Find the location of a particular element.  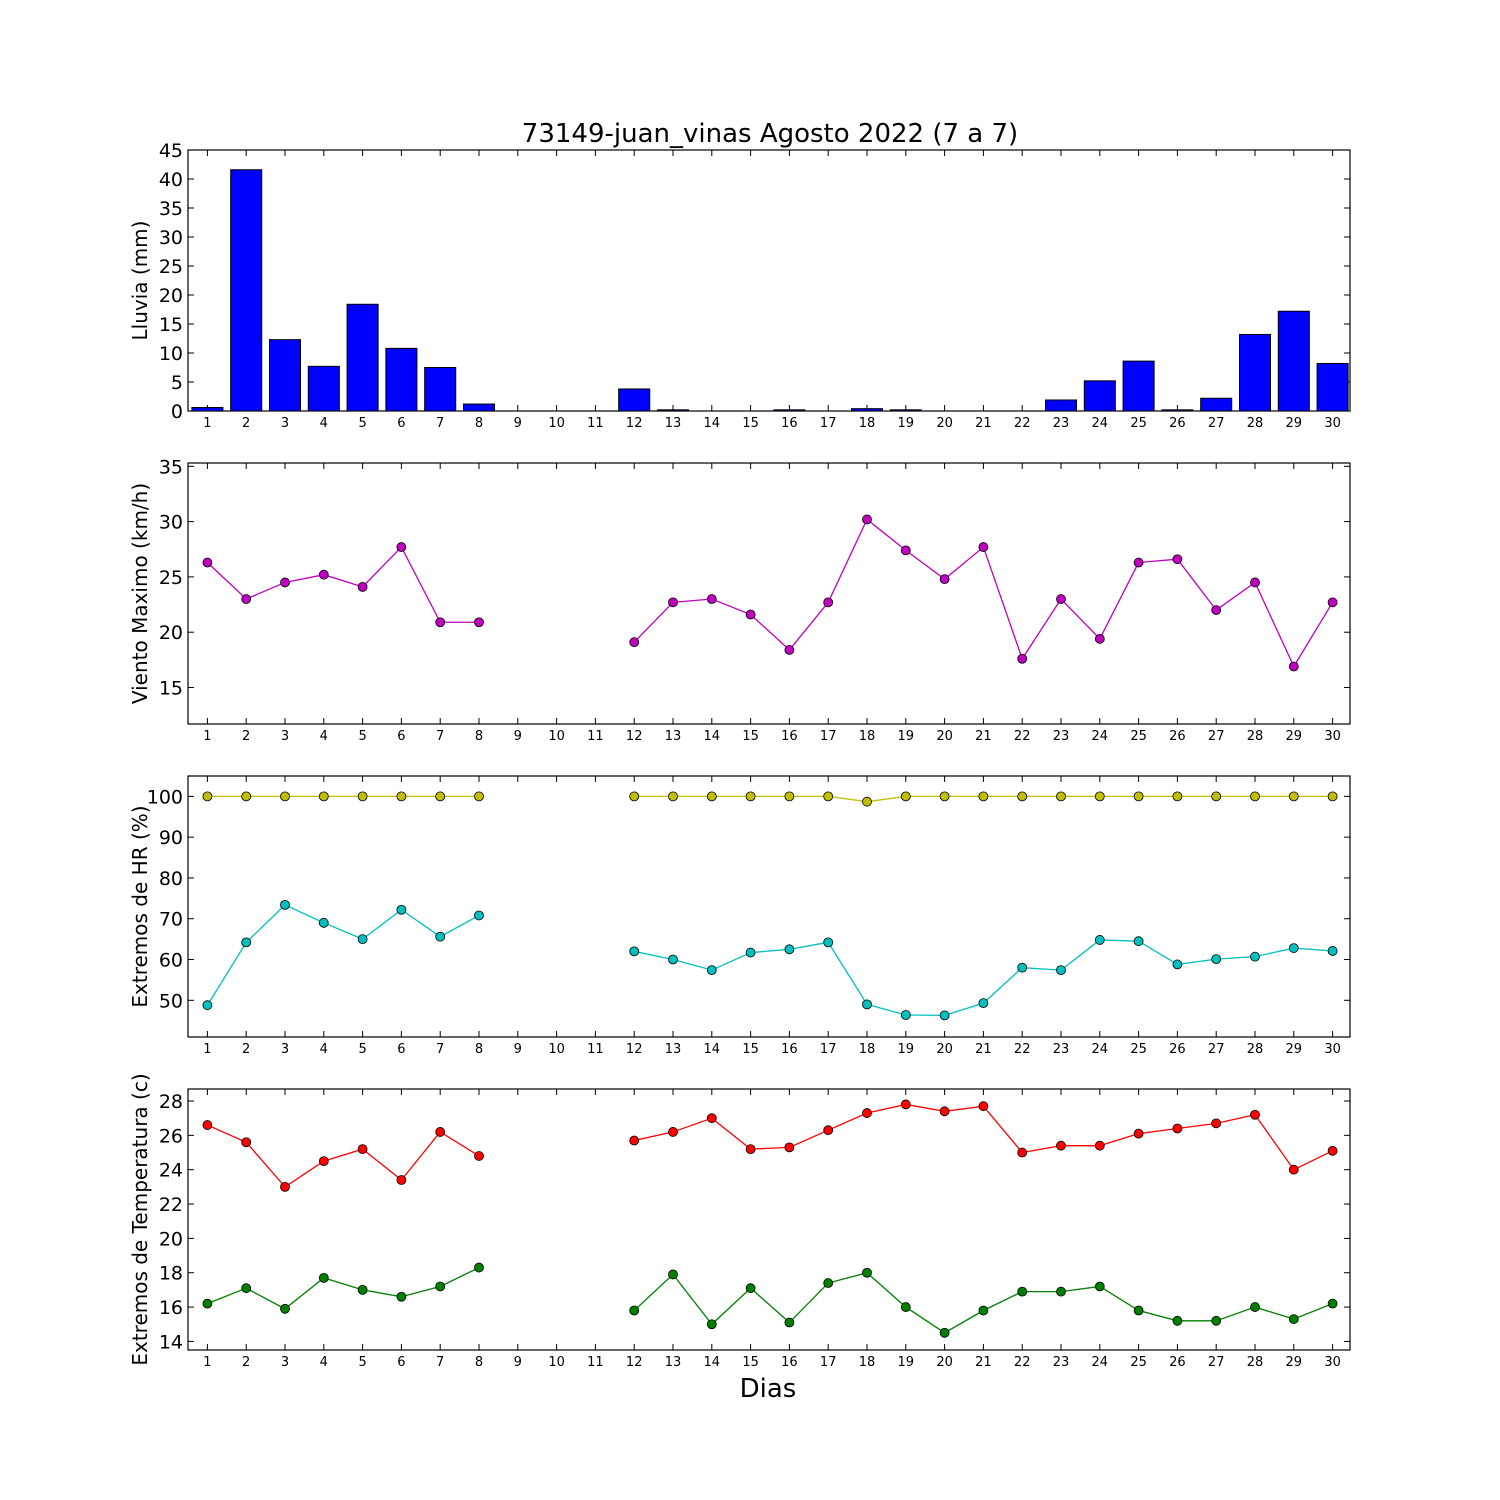

series-line is located at coordinates (343, 955).